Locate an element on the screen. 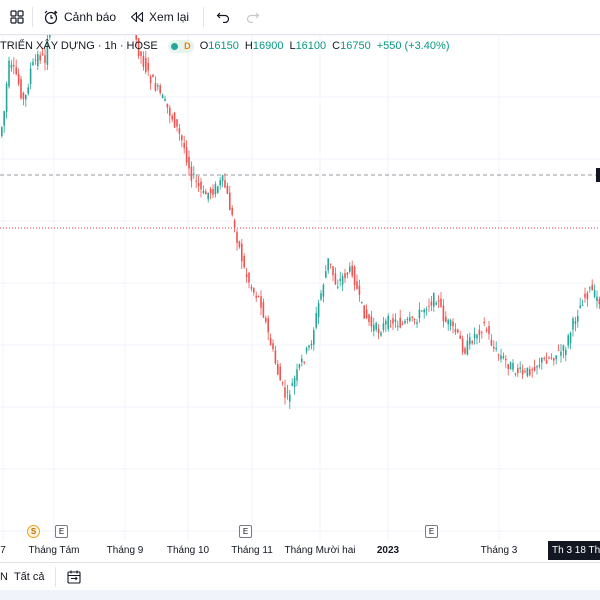 Image resolution: width=600 pixels, height=600 pixels. replay-label: Xem lại is located at coordinates (169, 17).